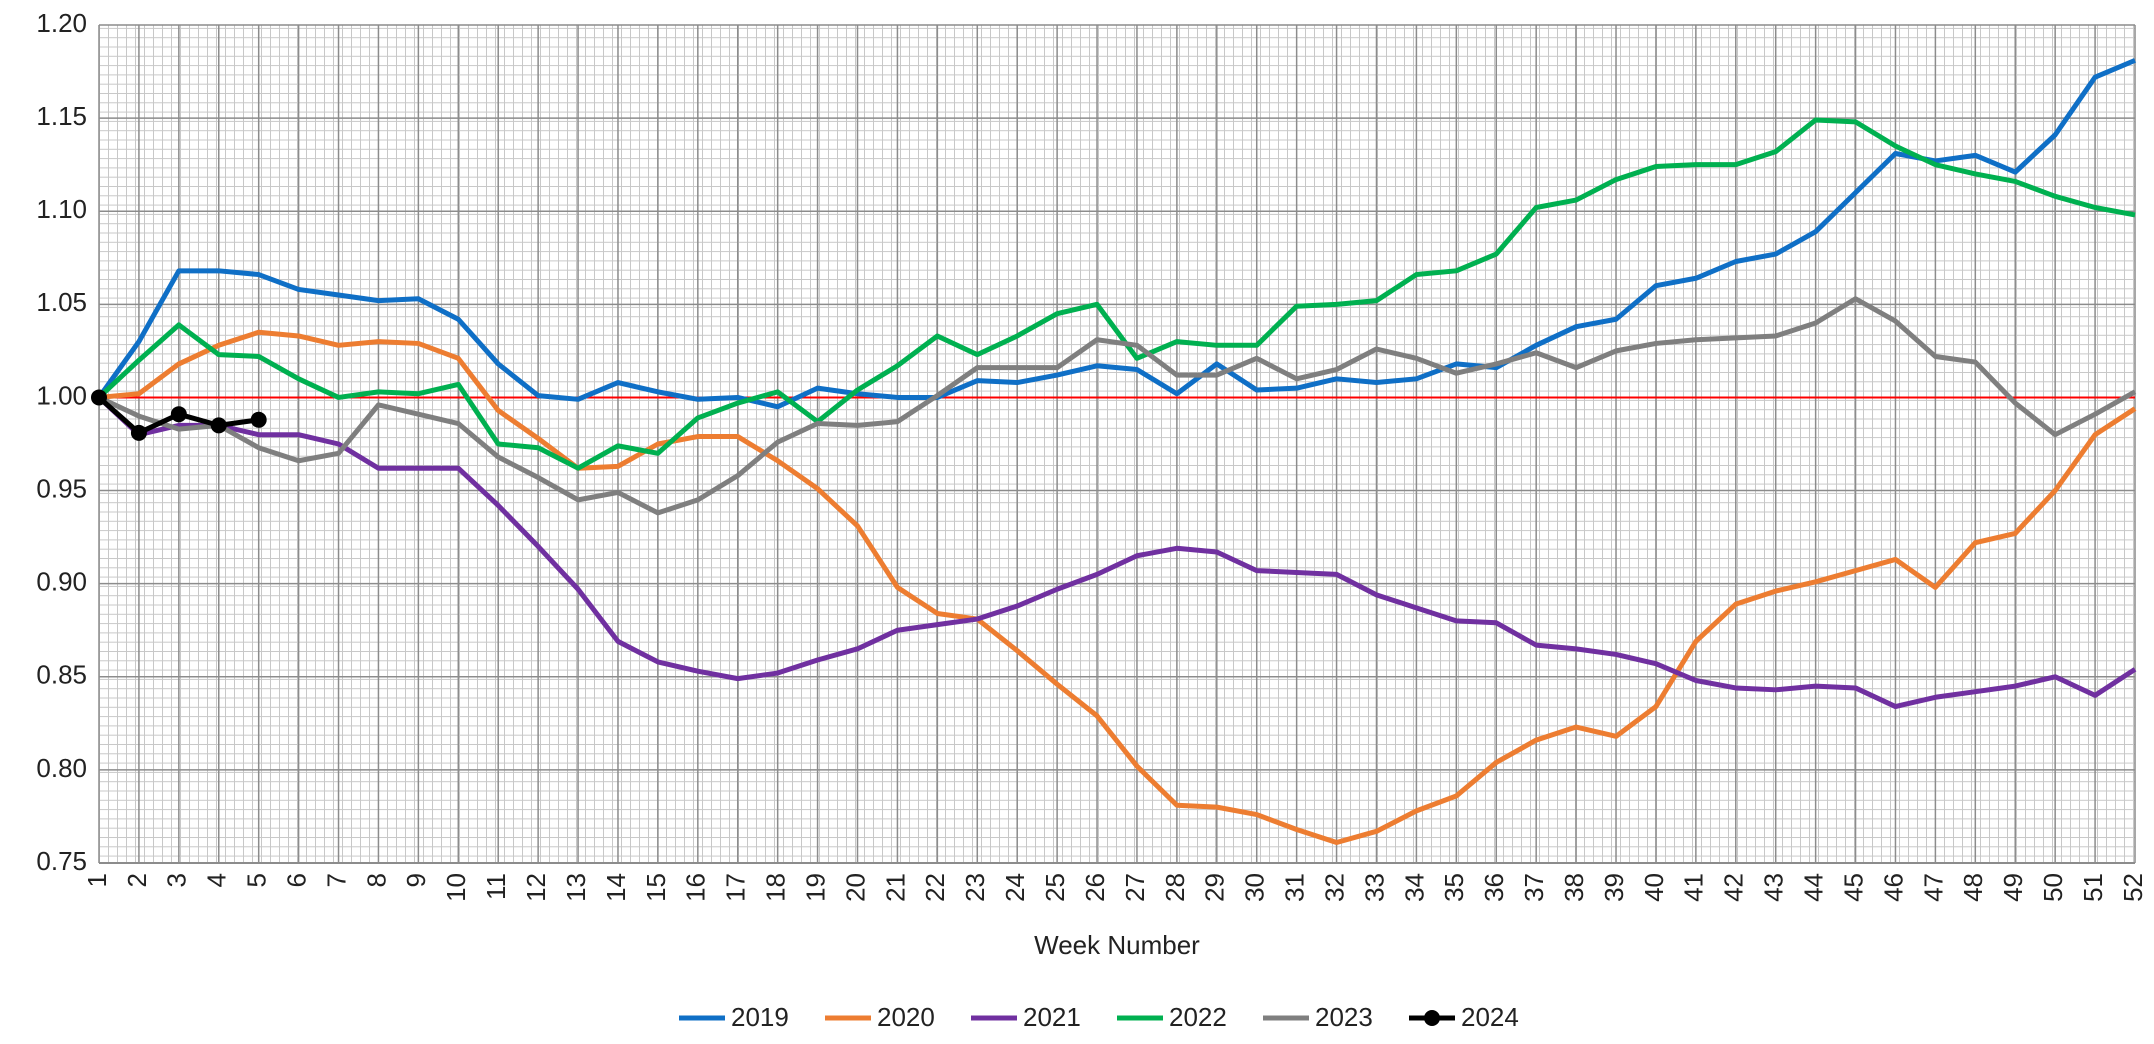 Image resolution: width=2154 pixels, height=1044 pixels. I want to click on legend-marker, so click(1432, 1018).